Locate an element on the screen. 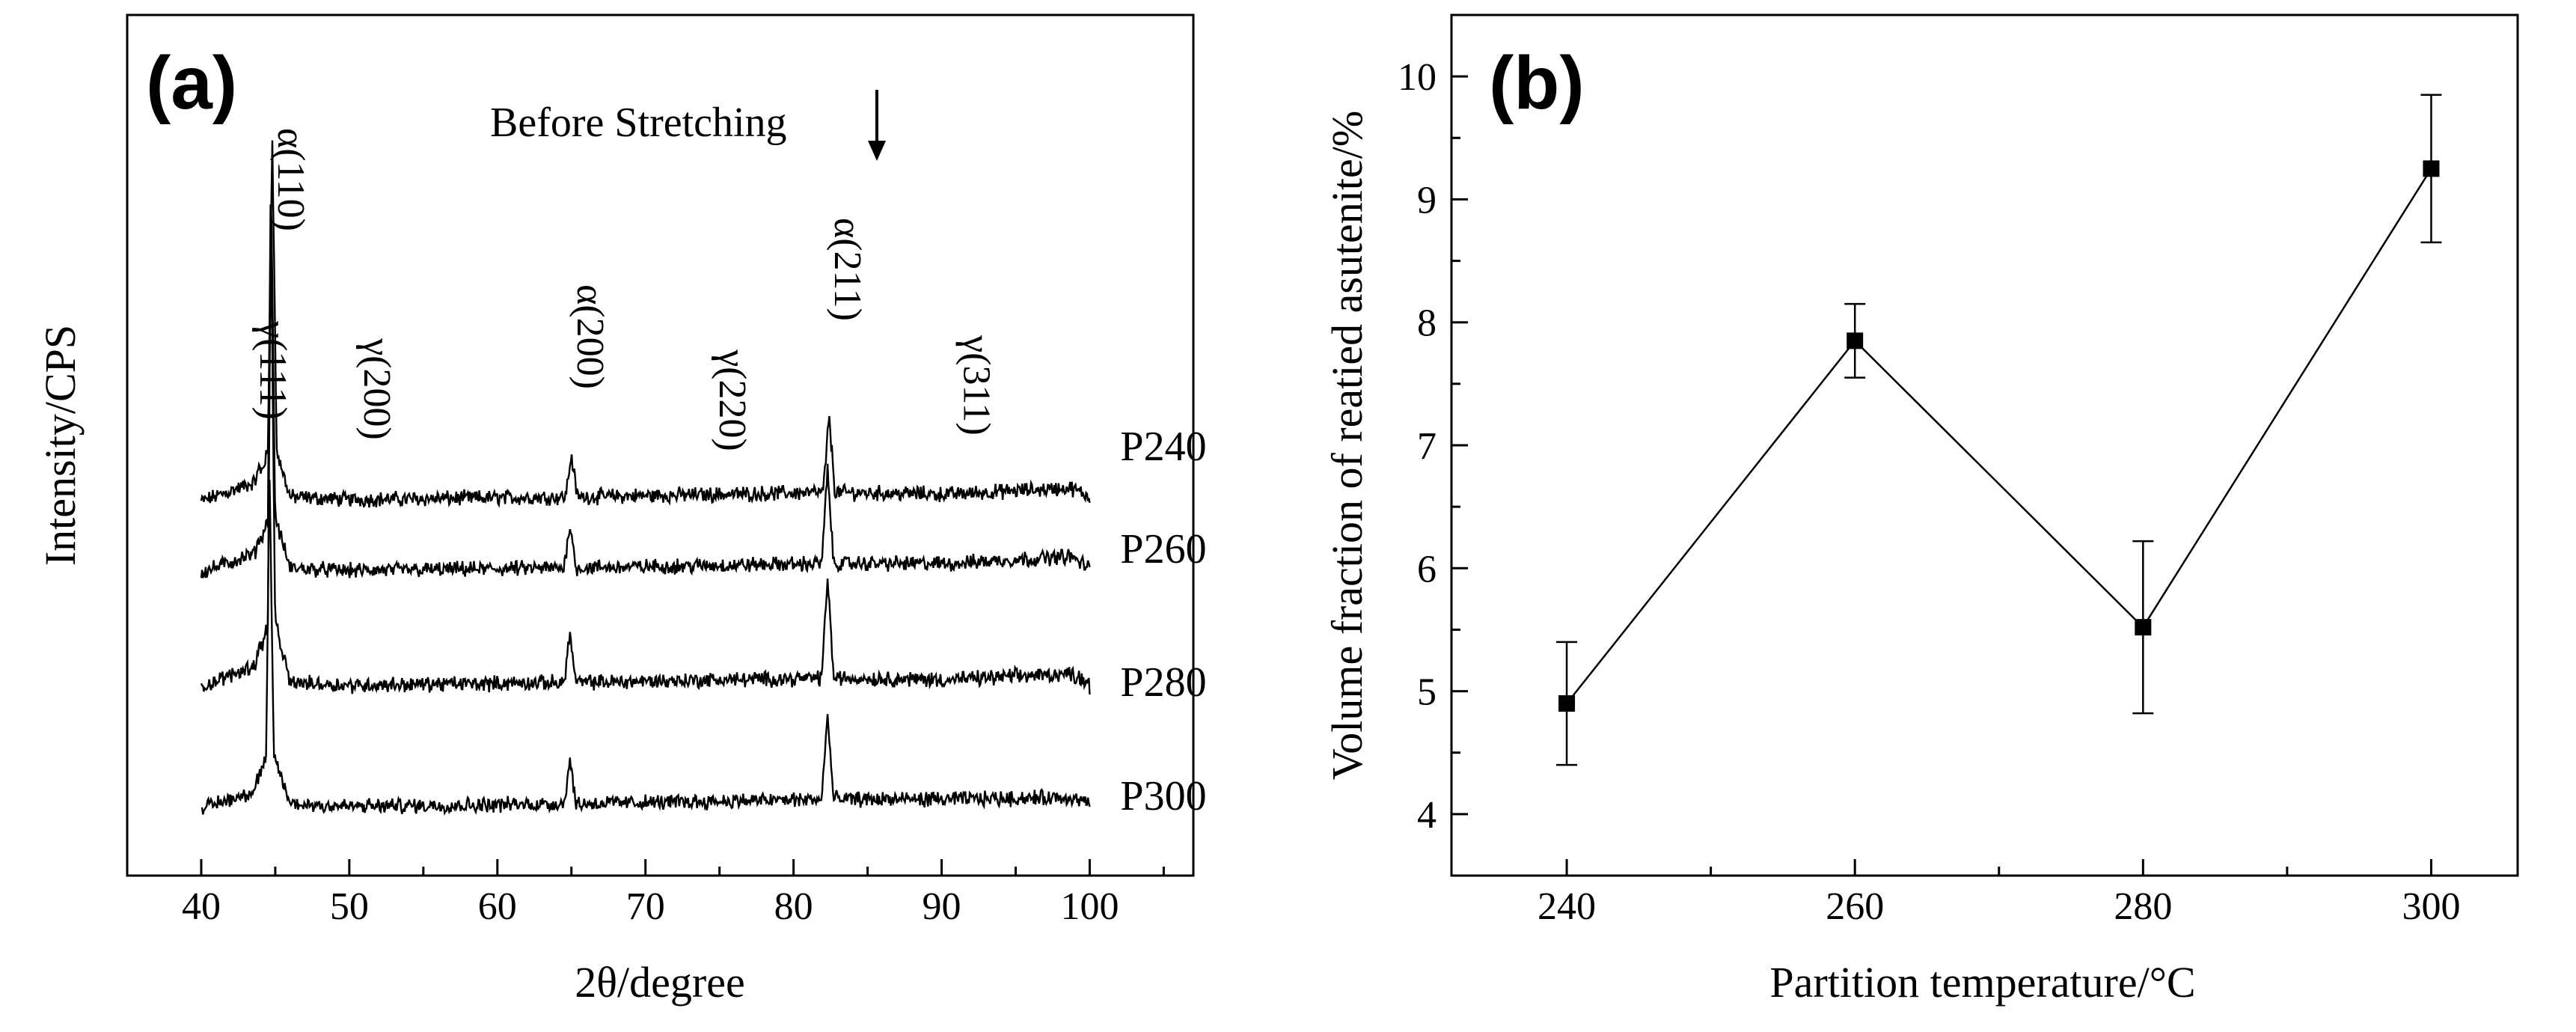 The image size is (2576, 1032). x-tick-label: 260 is located at coordinates (1855, 906).